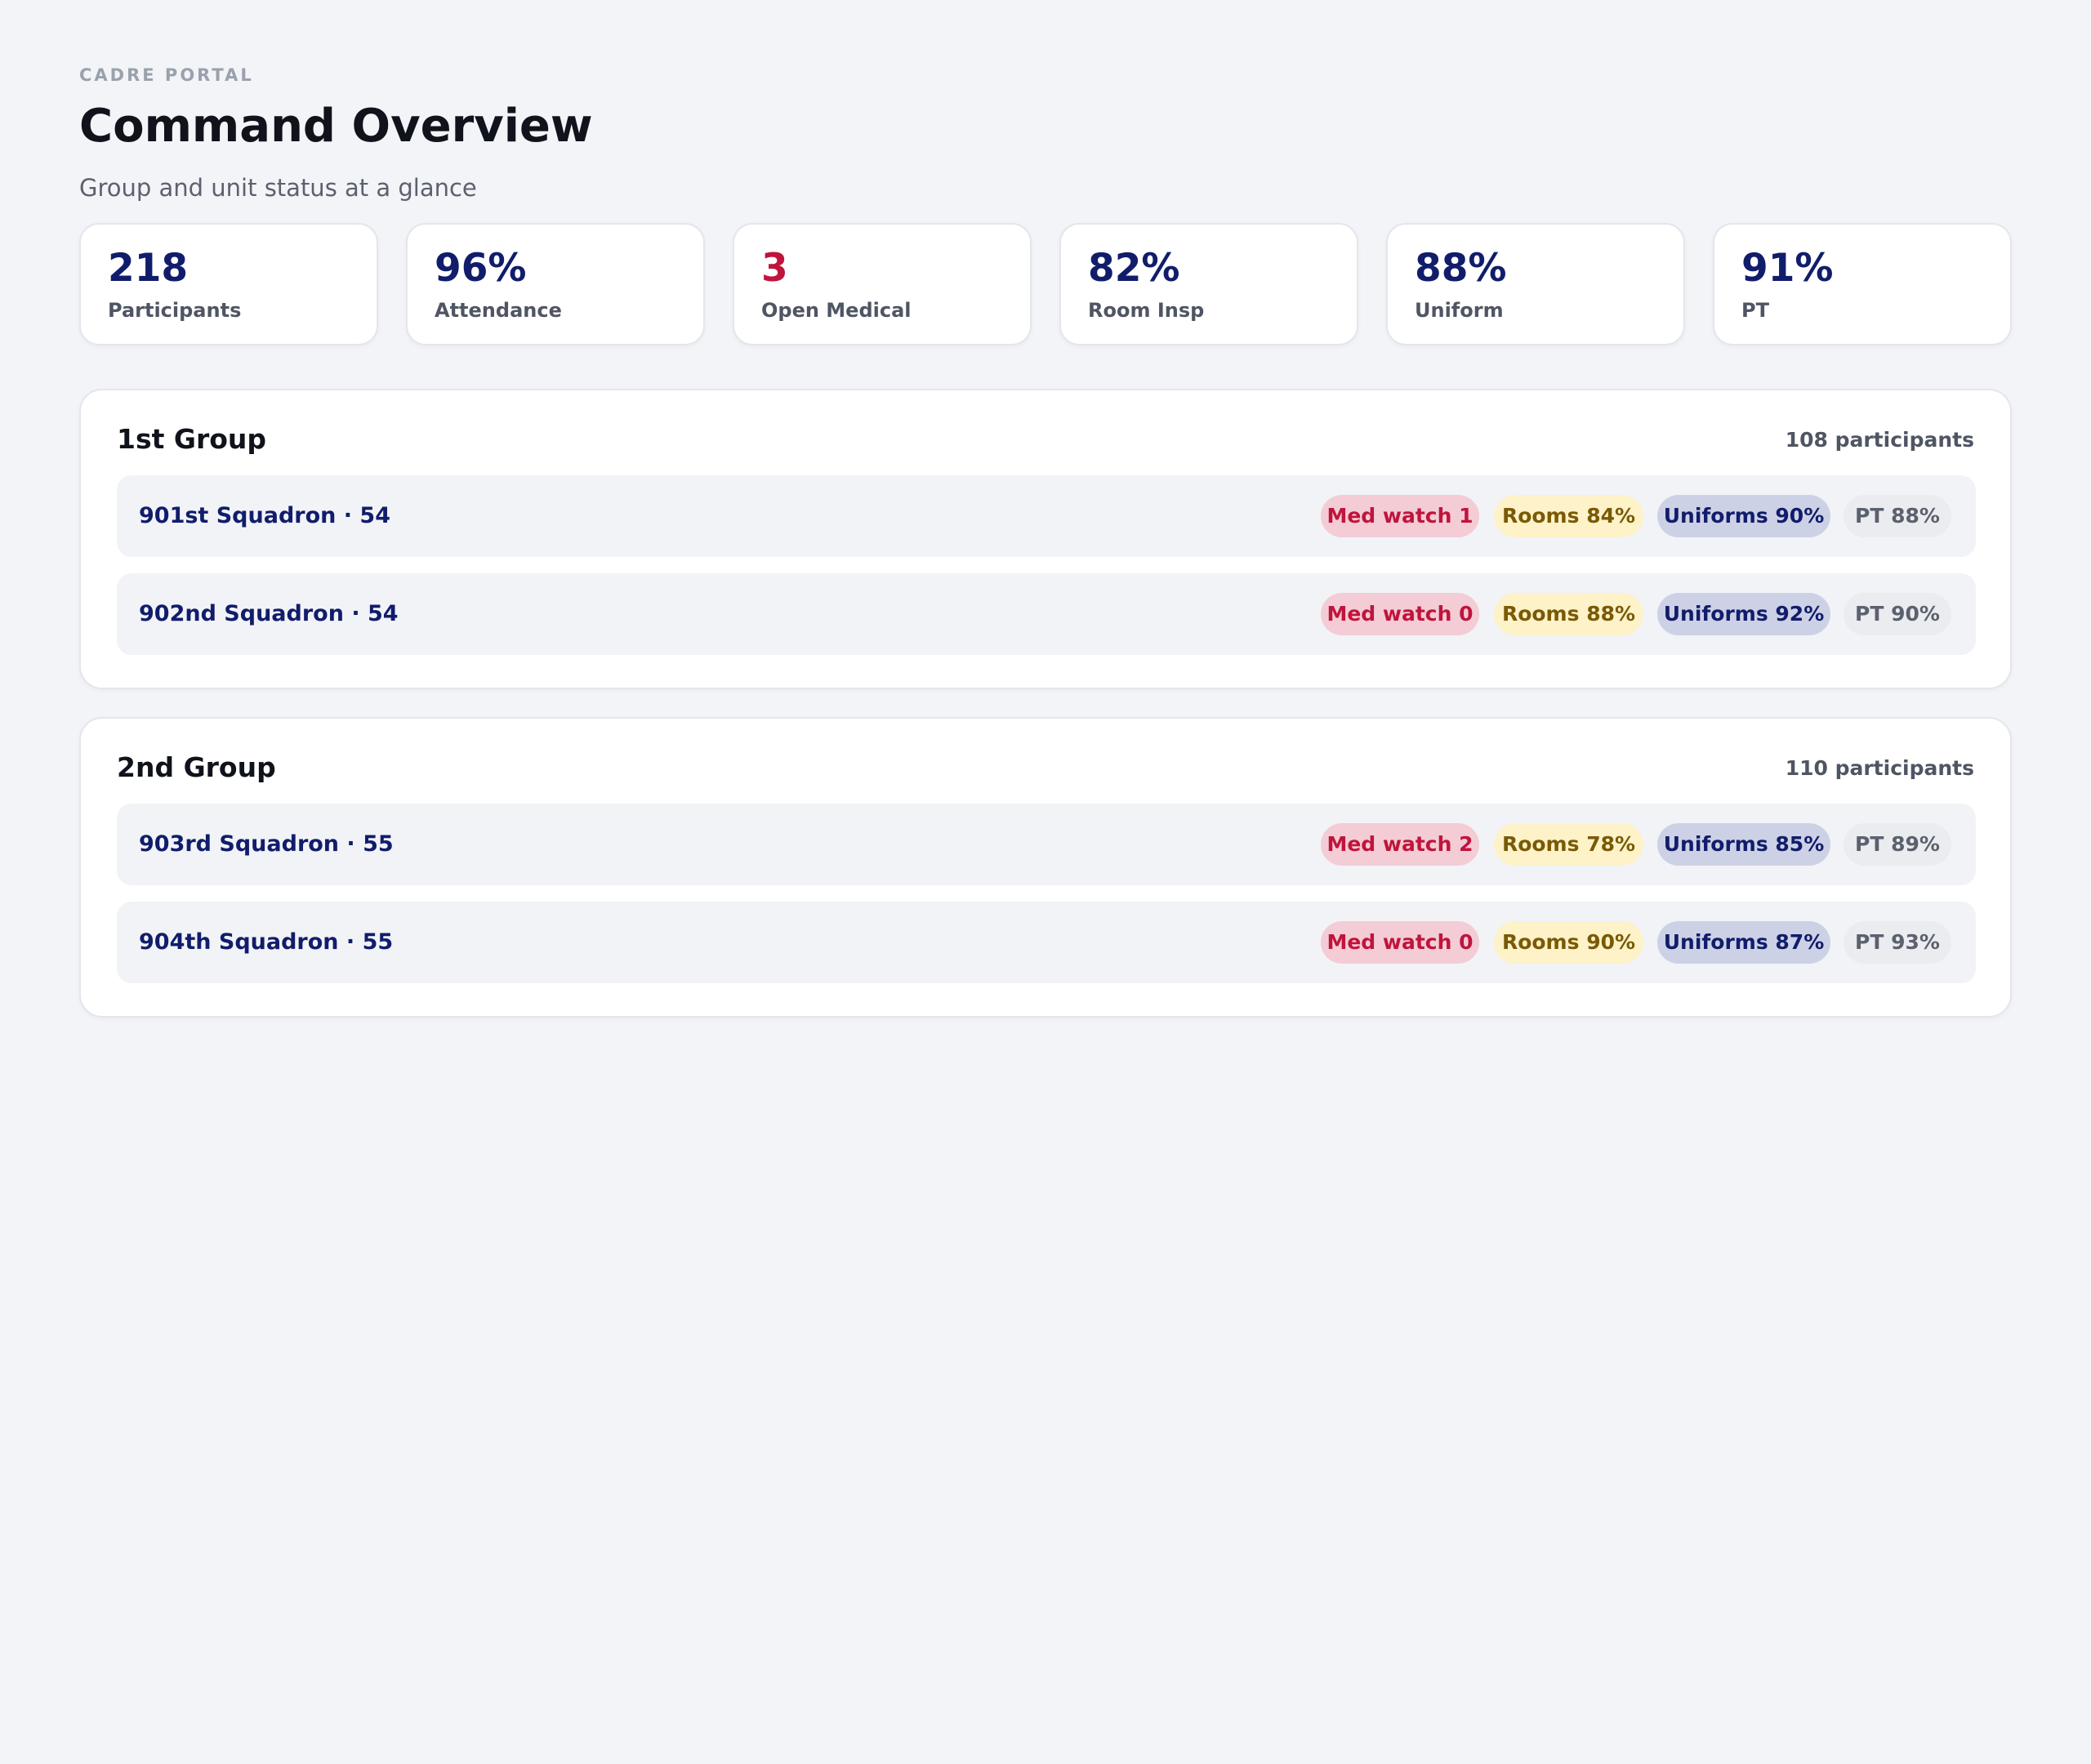 This screenshot has width=2091, height=1764. Describe the element at coordinates (1743, 516) in the screenshot. I see `uniforms-badge: Uniforms 90%` at that location.